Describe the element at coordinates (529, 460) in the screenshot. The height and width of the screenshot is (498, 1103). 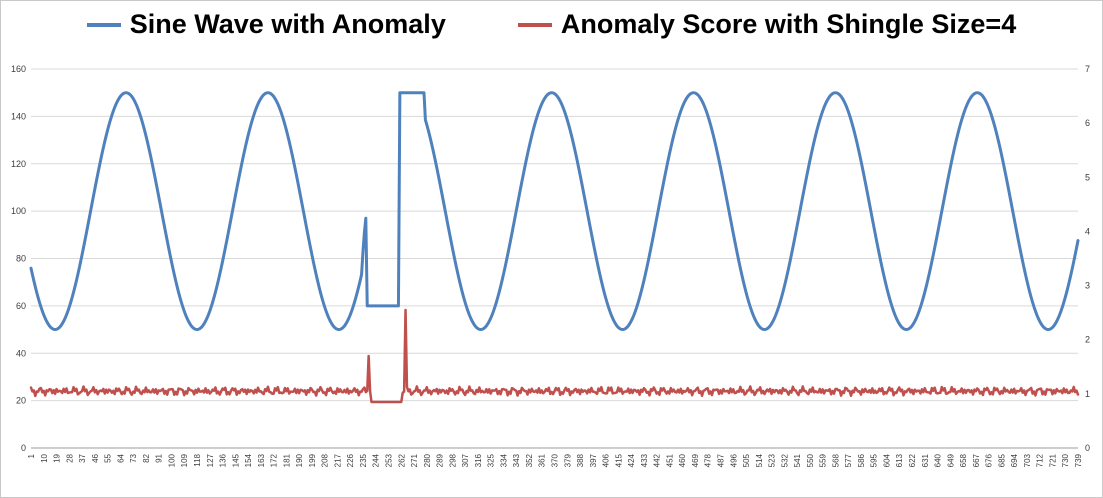
I see `x-axis-tick-label: 352` at that location.